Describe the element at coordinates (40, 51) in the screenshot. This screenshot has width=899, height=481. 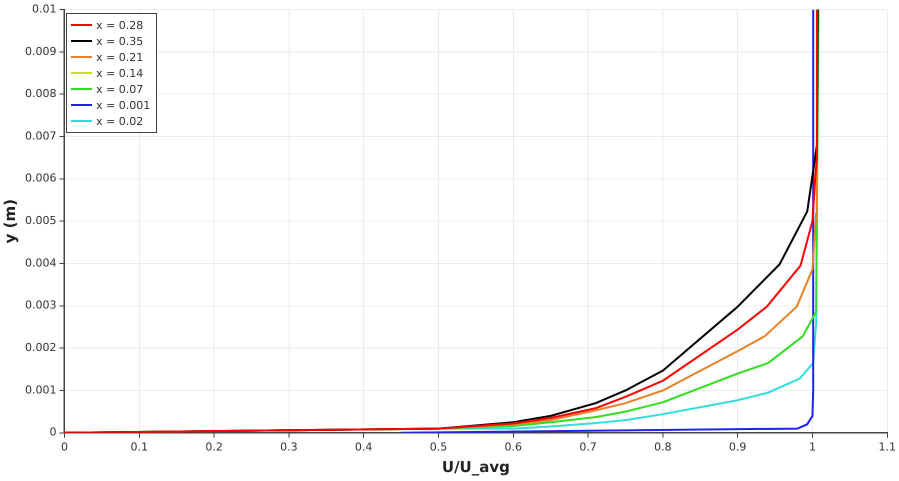
I see `y-tick-label: 0.009` at that location.